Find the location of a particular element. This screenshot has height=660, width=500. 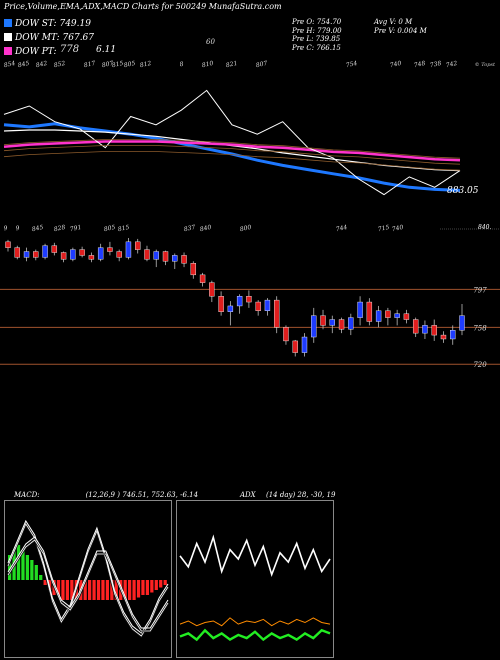

top-tick-label: 821 is located at coordinates (231, 64).